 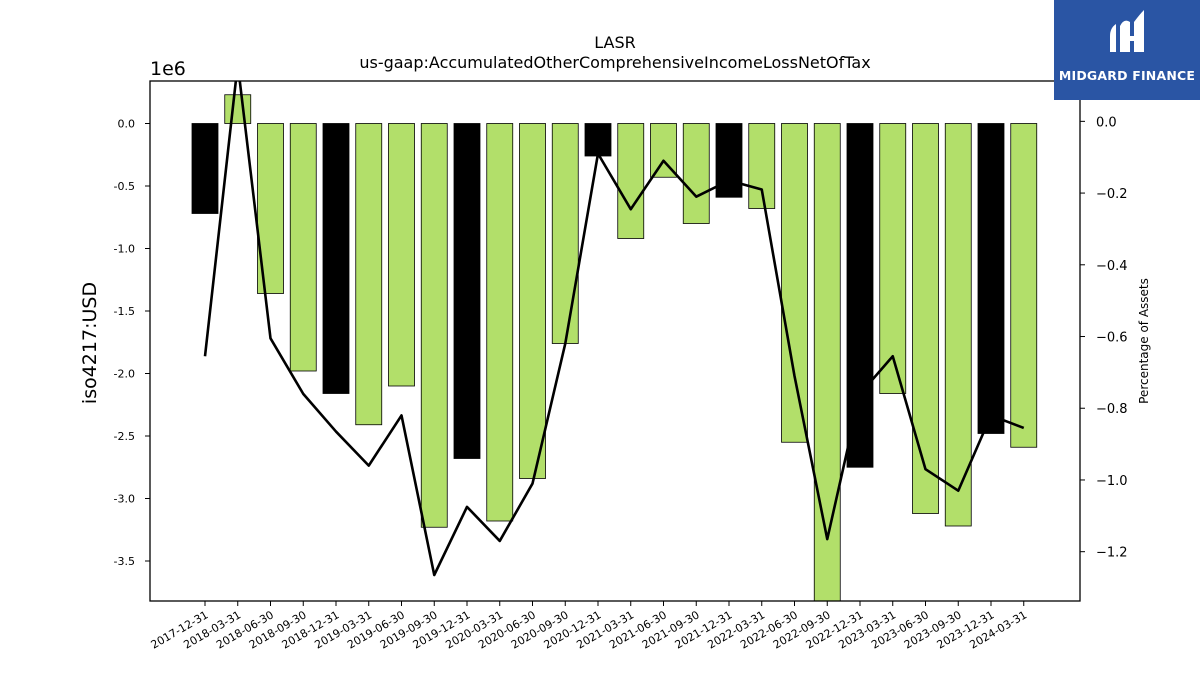 I want to click on y-tick-label: -2.0, so click(x=124, y=374).